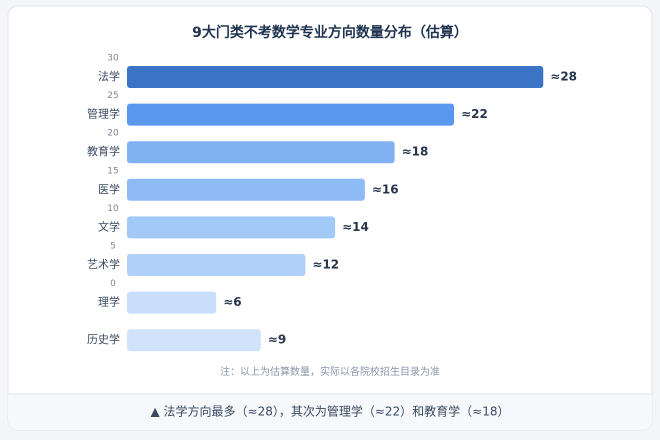  Describe the element at coordinates (113, 59) in the screenshot. I see `axis-tick-label: 30` at that location.